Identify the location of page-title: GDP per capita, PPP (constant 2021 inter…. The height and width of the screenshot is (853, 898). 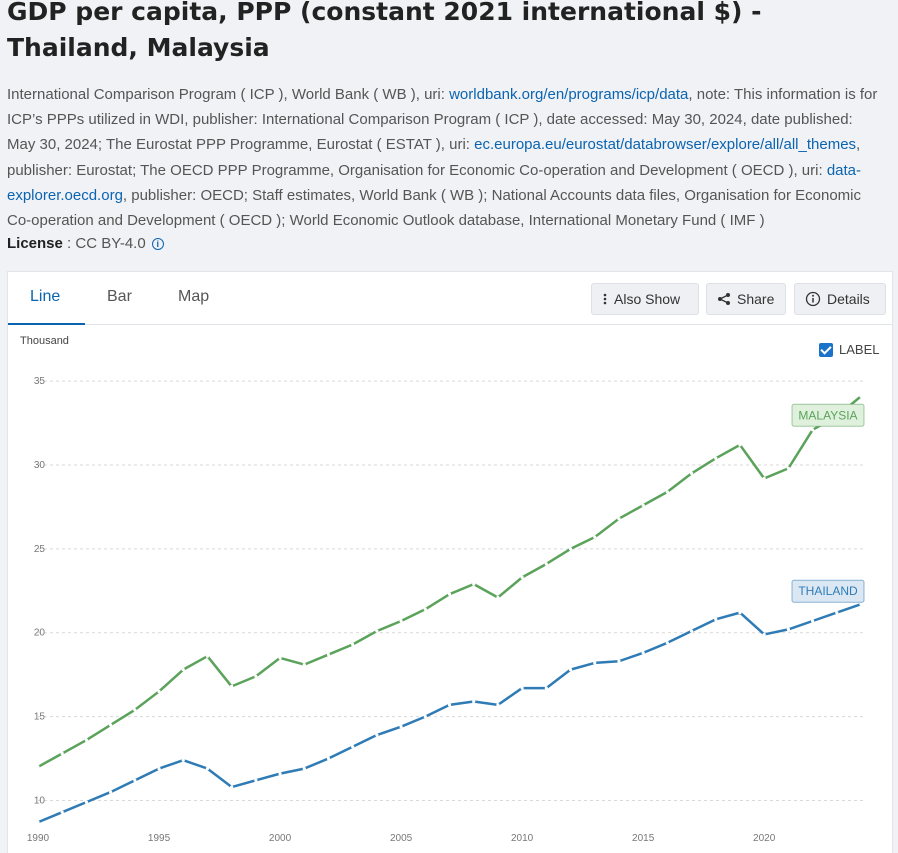
(384, 31).